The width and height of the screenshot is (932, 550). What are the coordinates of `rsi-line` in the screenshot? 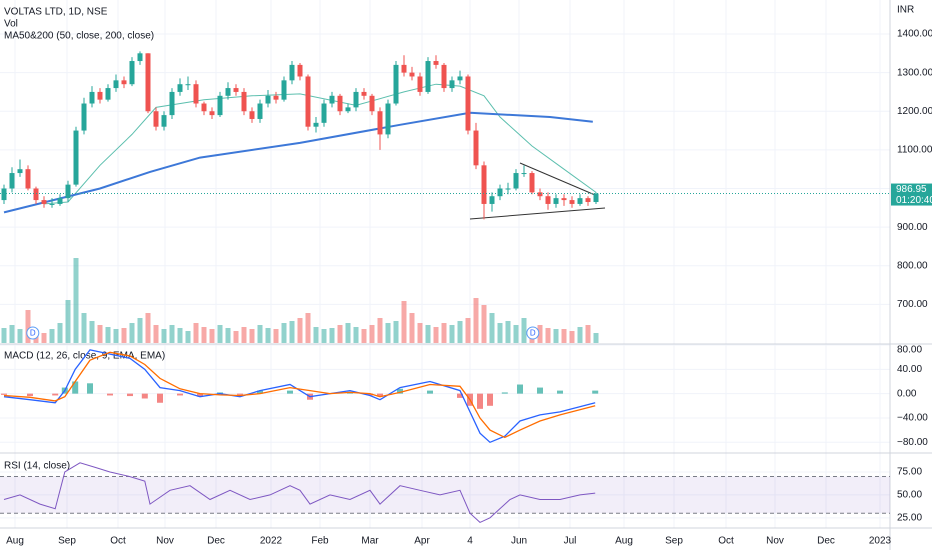 It's located at (299, 492).